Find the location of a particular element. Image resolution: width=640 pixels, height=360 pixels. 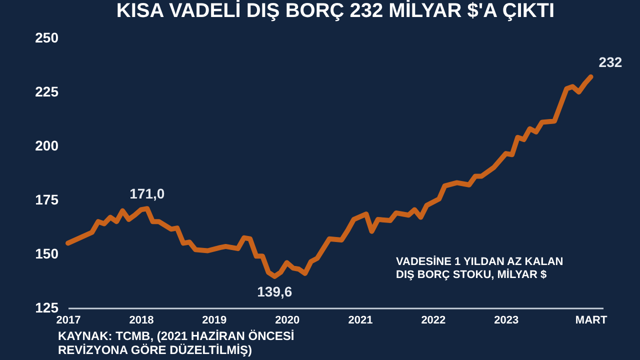

x-tick-label: 2022 is located at coordinates (433, 320).